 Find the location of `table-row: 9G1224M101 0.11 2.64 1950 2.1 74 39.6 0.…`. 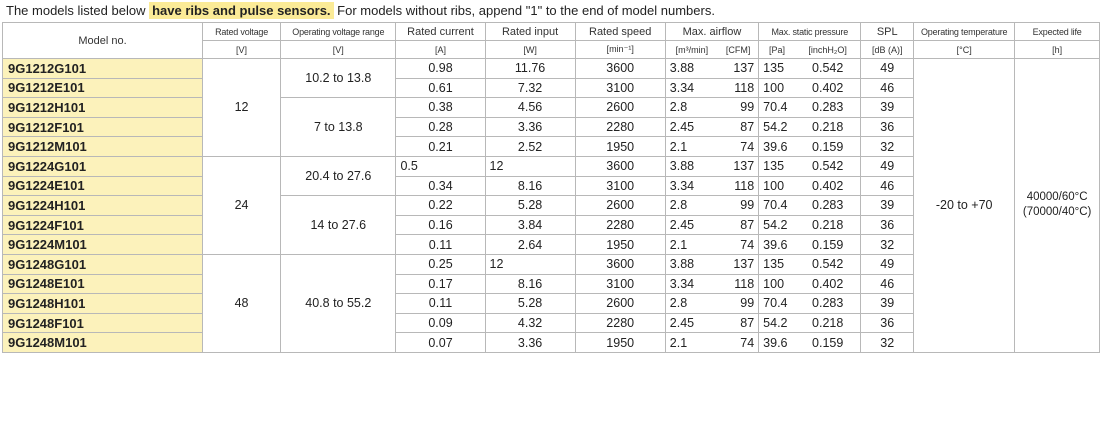

table-row: 9G1224M101 0.11 2.64 1950 2.1 74 39.6 0.… is located at coordinates (550, 244).